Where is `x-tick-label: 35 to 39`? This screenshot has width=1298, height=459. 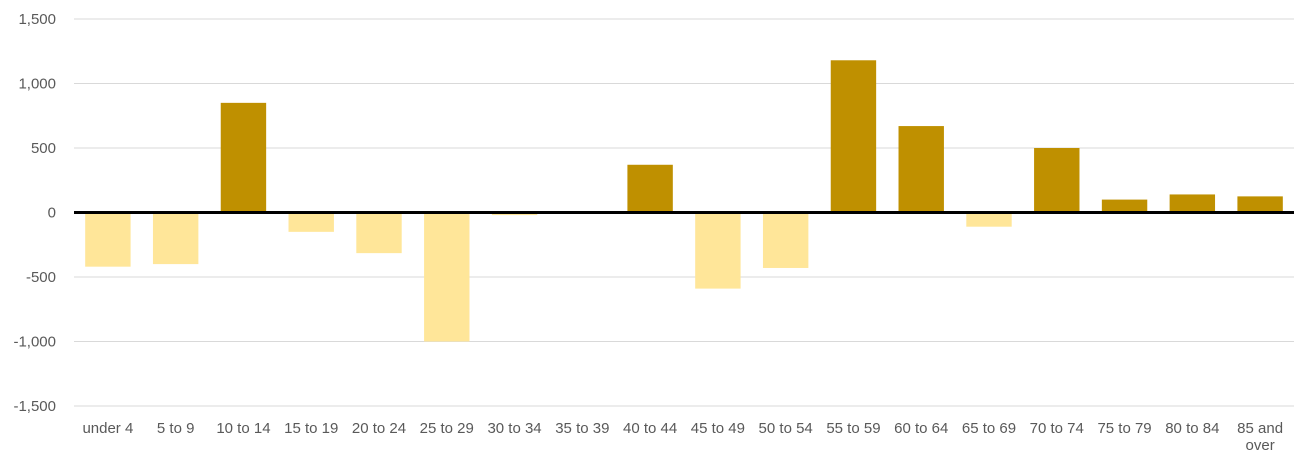 x-tick-label: 35 to 39 is located at coordinates (582, 428).